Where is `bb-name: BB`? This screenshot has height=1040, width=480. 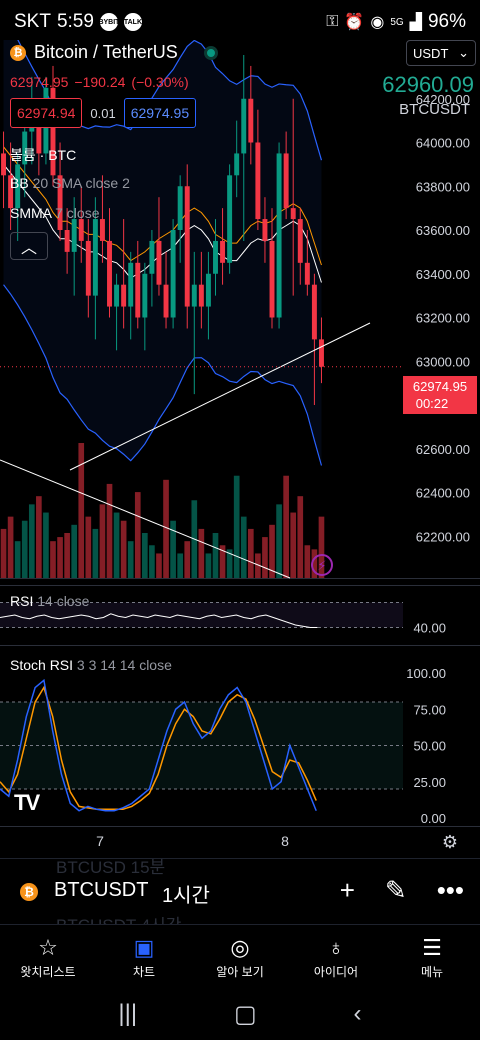 bb-name: BB is located at coordinates (19, 183).